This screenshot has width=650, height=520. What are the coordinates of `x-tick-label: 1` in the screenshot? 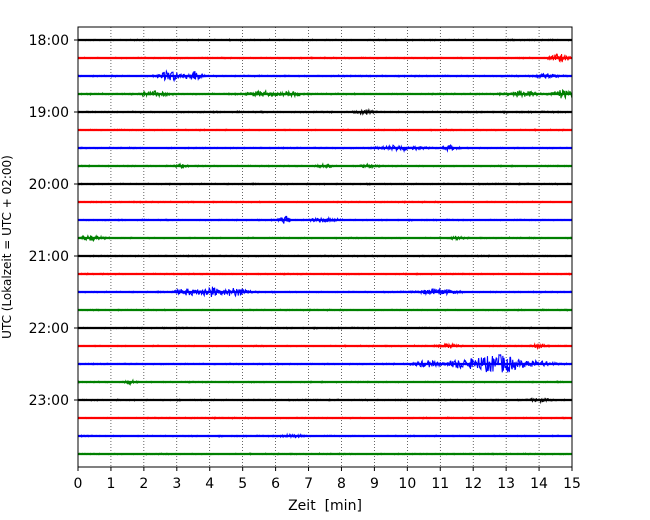 It's located at (110, 484).